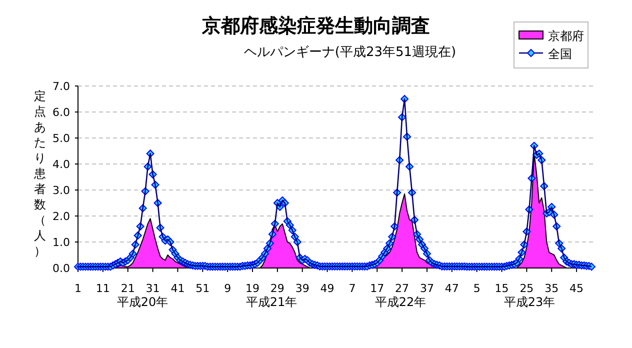  Describe the element at coordinates (203, 288) in the screenshot. I see `x-tick-label: 51` at that location.